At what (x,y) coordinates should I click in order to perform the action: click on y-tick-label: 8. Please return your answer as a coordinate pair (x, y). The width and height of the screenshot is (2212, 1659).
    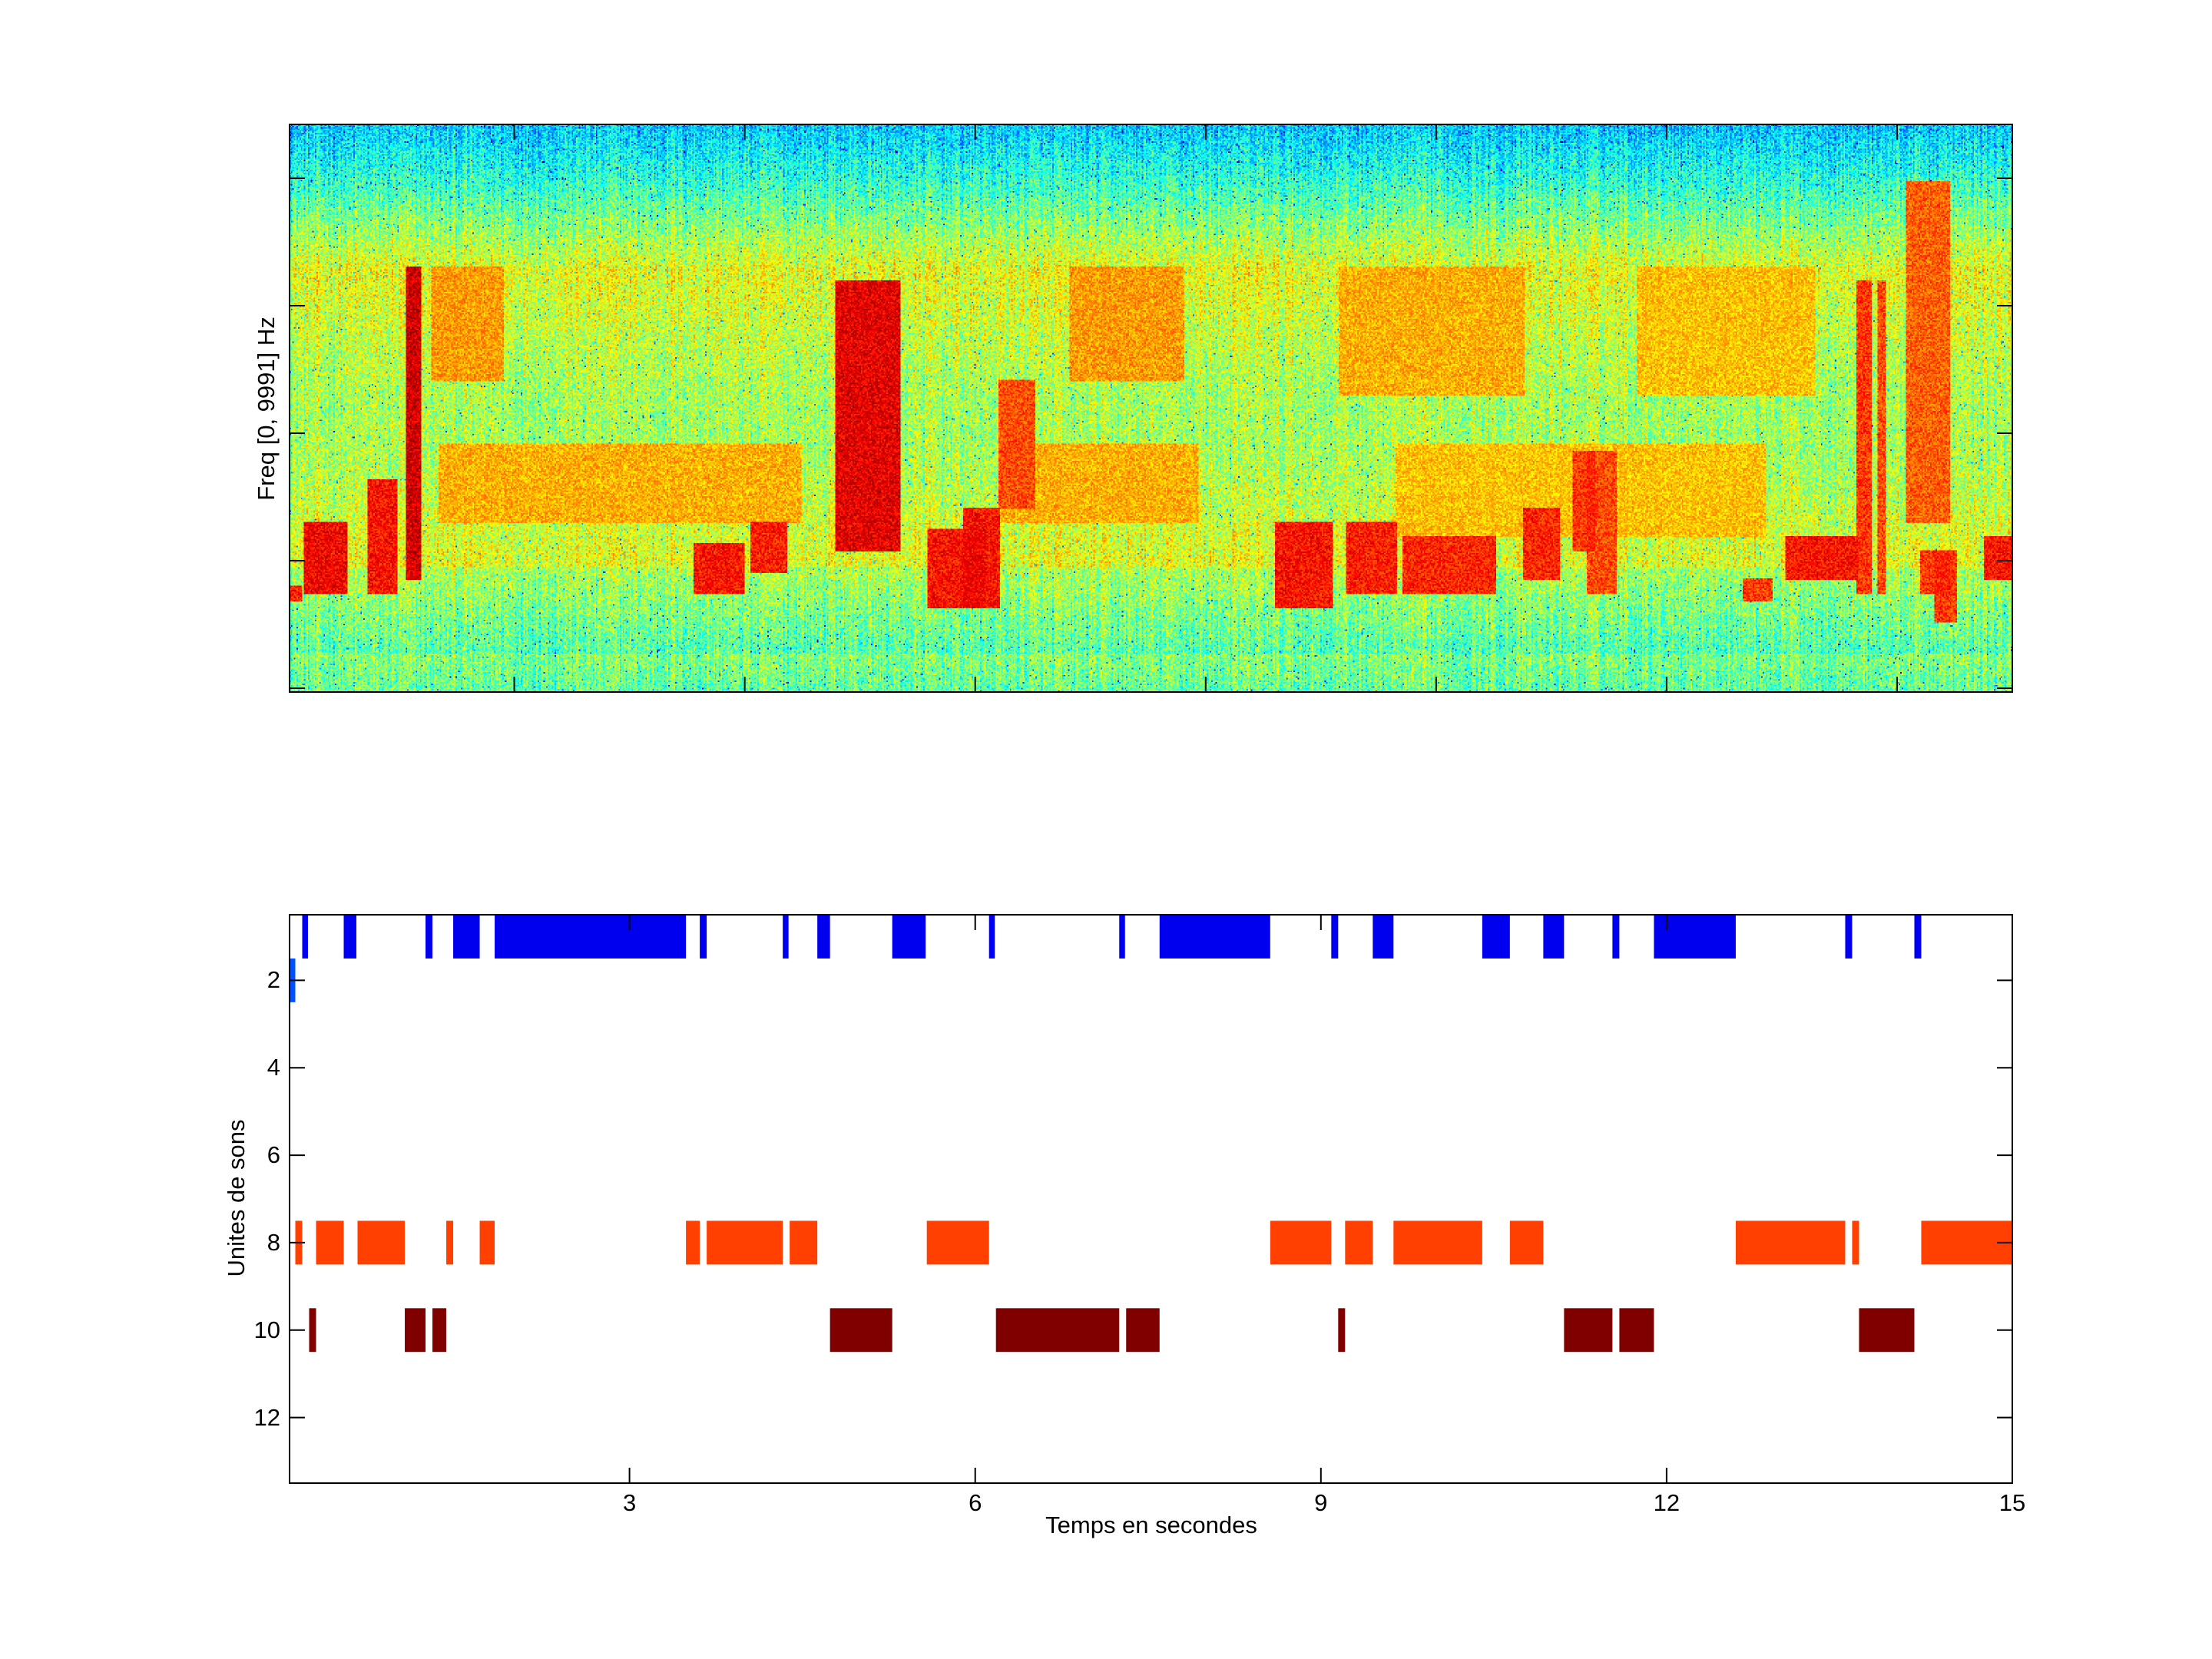
    Looking at the image, I should click on (273, 1242).